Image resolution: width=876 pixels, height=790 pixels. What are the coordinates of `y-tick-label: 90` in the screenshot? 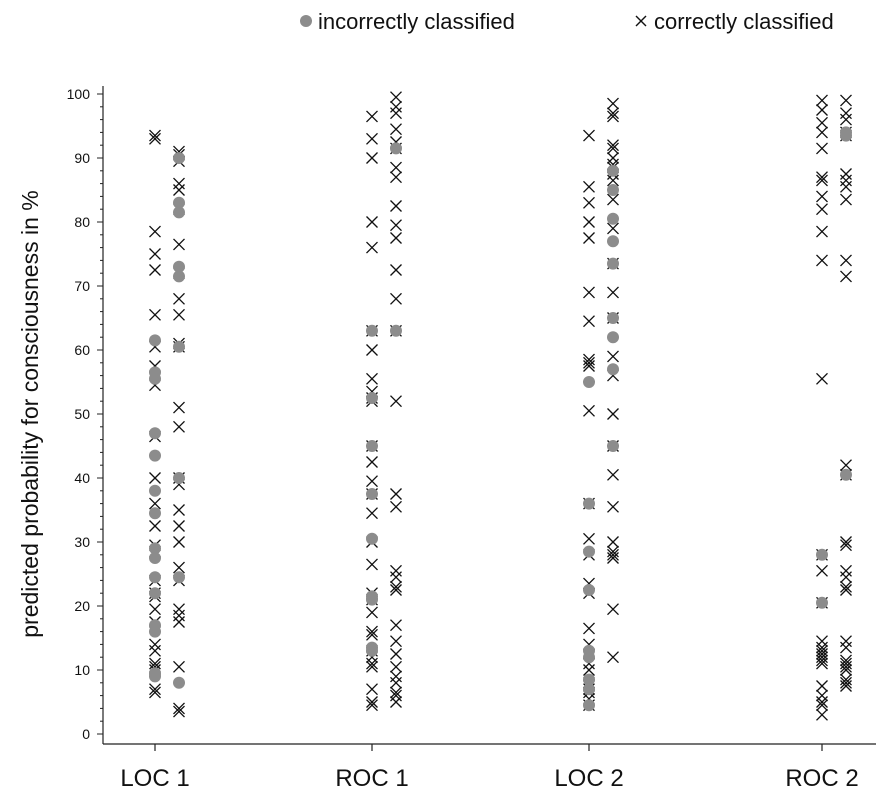 It's located at (82, 158).